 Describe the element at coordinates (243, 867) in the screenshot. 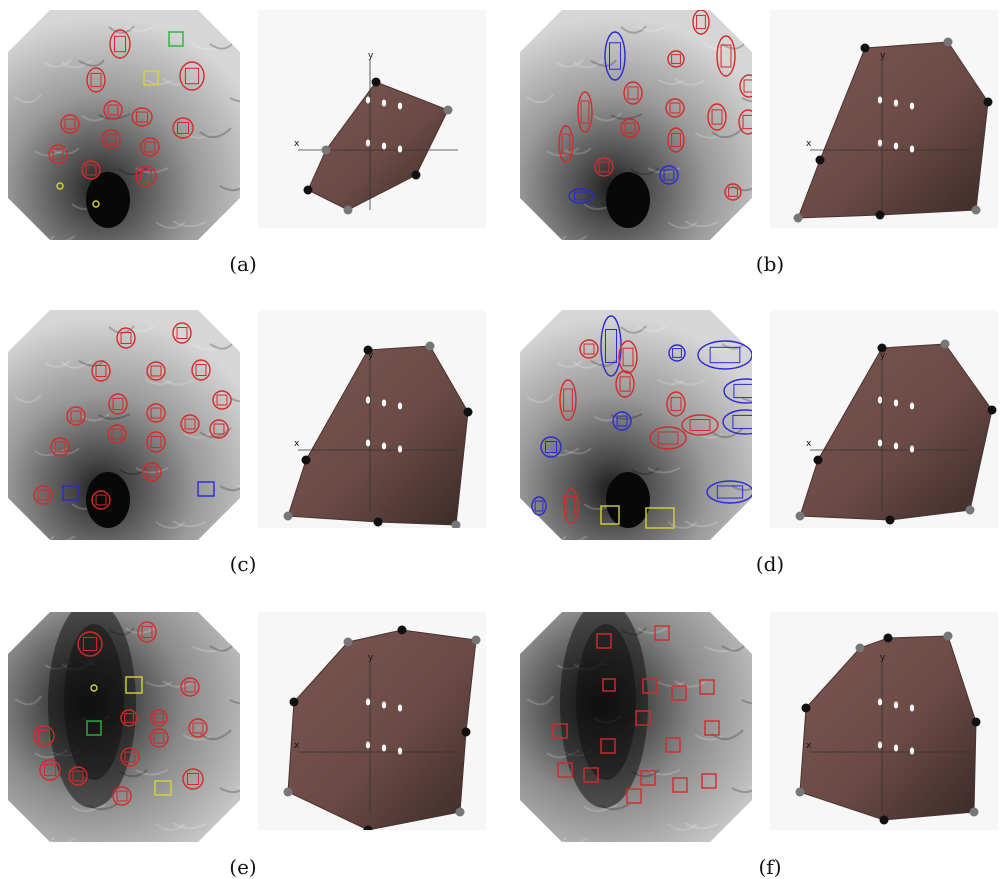

I see `caption-e: (e)` at that location.